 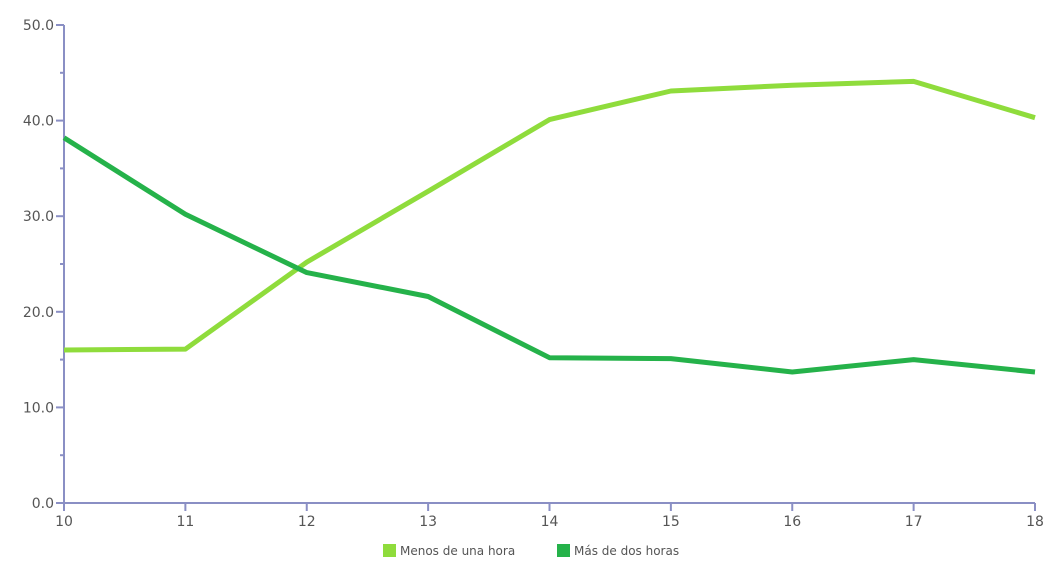 What do you see at coordinates (457, 551) in the screenshot?
I see `legend-label: Menos de una hora` at bounding box center [457, 551].